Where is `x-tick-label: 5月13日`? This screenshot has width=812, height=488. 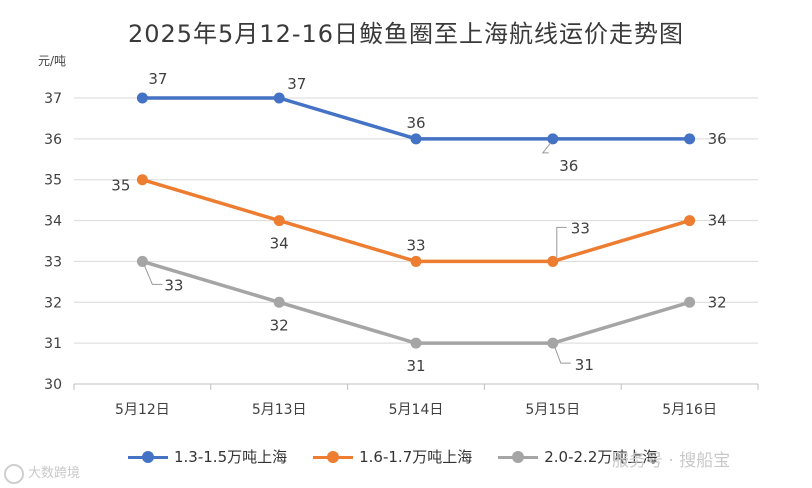 x-tick-label: 5月13日 is located at coordinates (279, 410).